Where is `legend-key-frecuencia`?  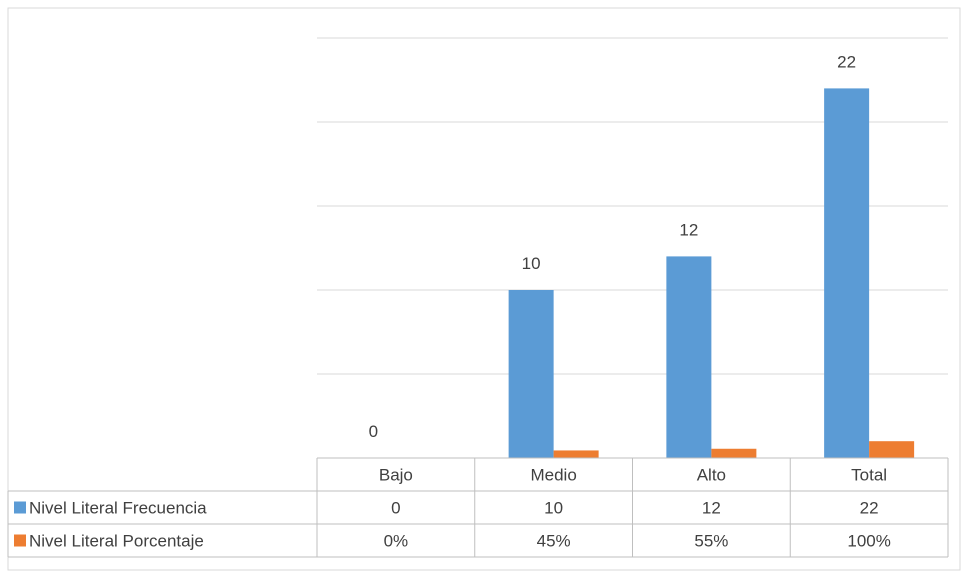
legend-key-frecuencia is located at coordinates (20, 507).